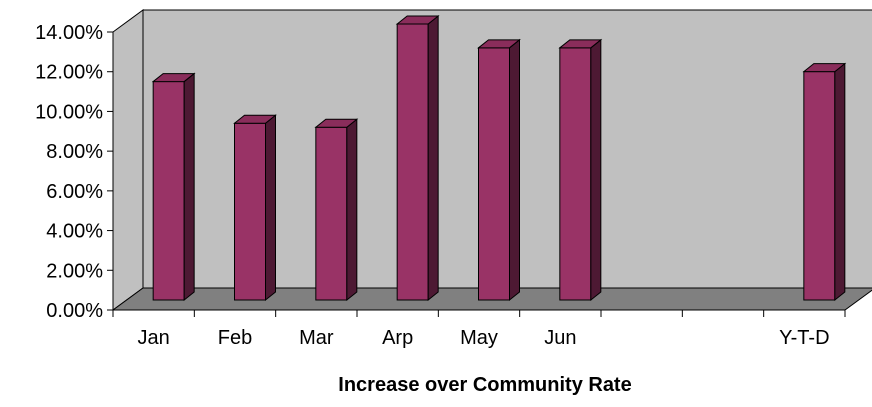 This screenshot has height=407, width=872. I want to click on y-tick-label: 14.00%, so click(69, 33).